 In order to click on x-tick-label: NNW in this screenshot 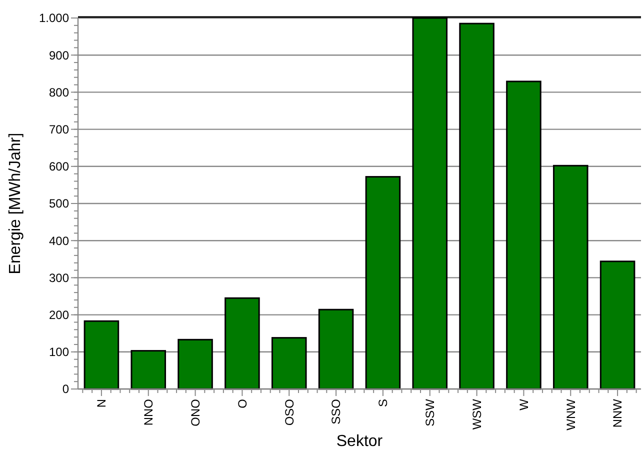, I will do `click(617, 413)`.